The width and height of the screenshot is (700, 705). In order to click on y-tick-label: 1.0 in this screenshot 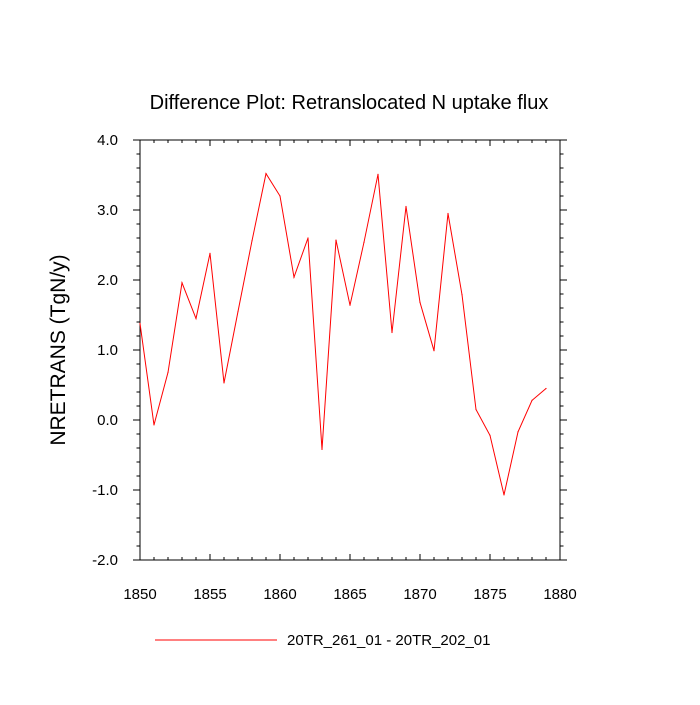, I will do `click(107, 350)`.